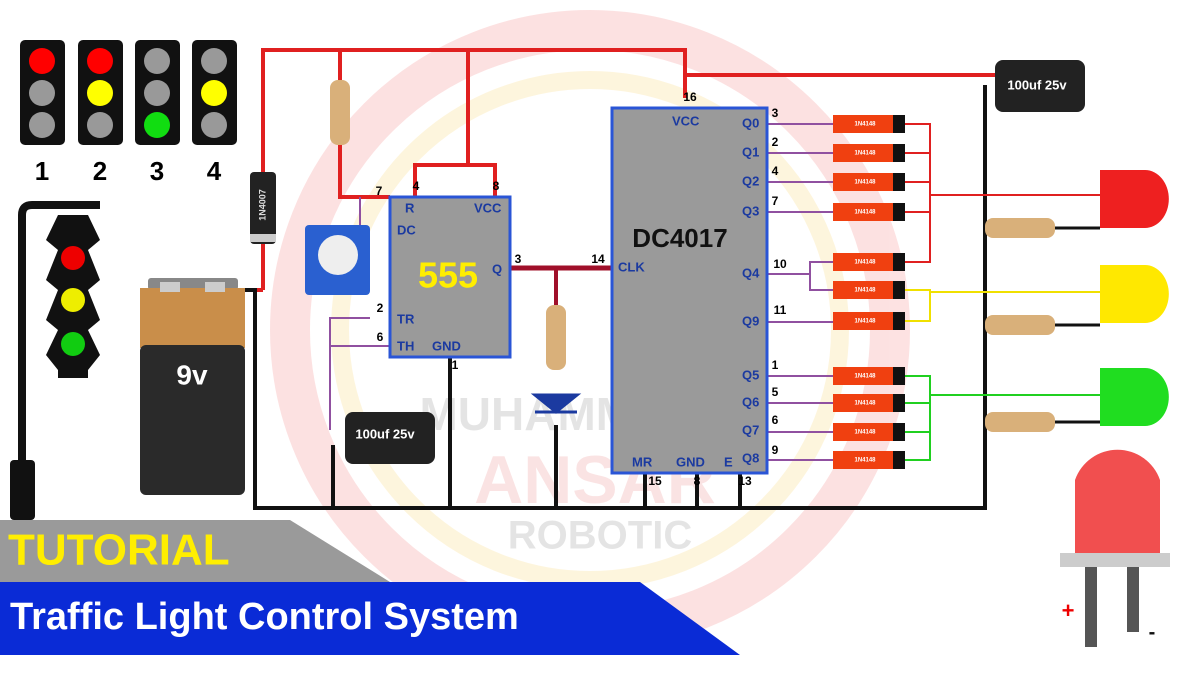  What do you see at coordinates (775, 113) in the screenshot?
I see `pin-number: 3` at bounding box center [775, 113].